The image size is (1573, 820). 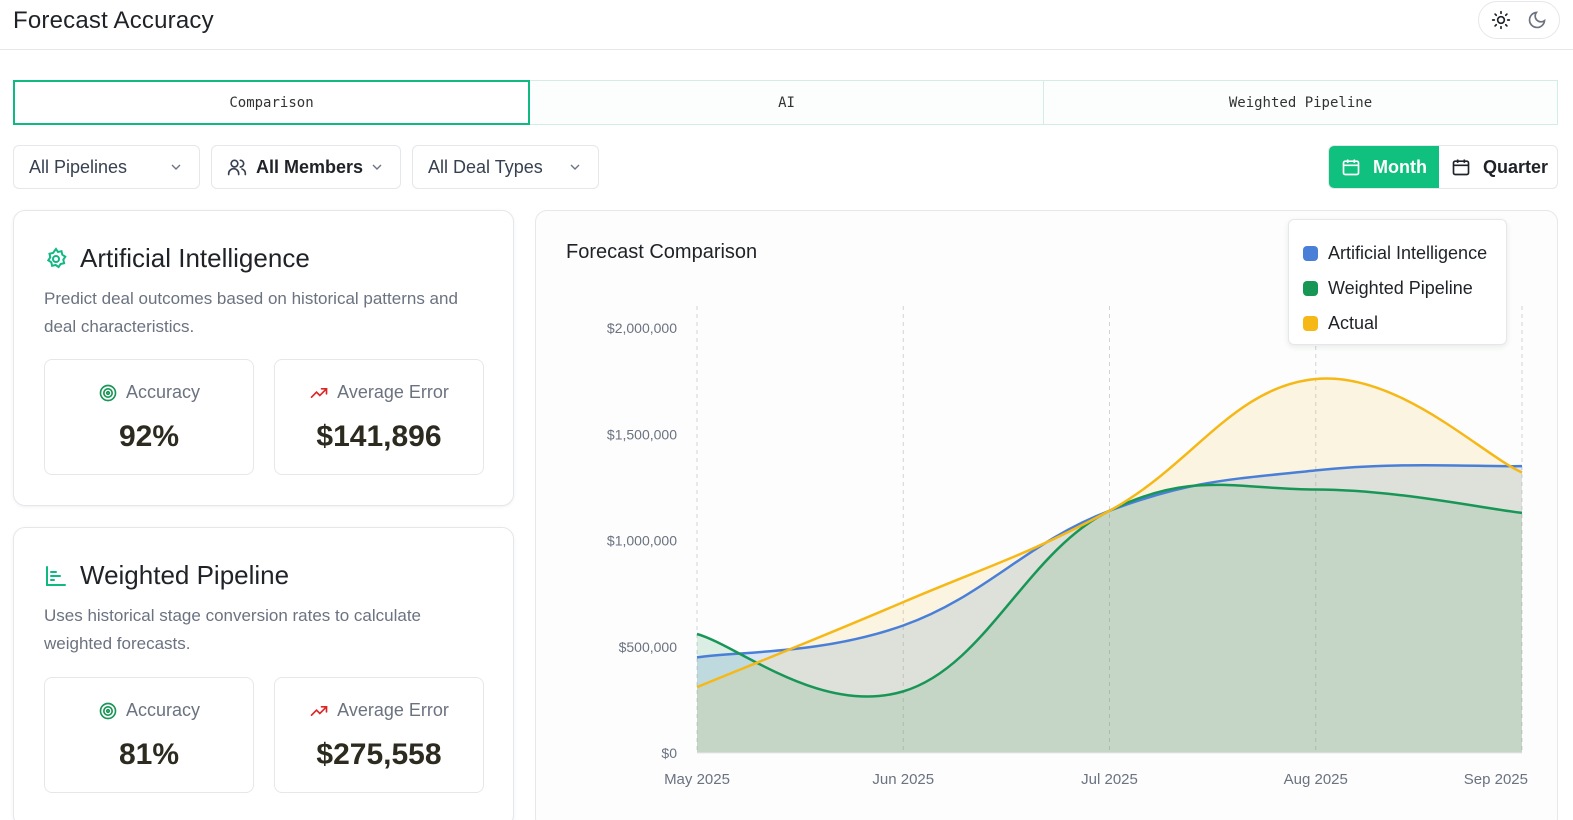 What do you see at coordinates (903, 779) in the screenshot?
I see `x-tick-label: Jun 2025` at bounding box center [903, 779].